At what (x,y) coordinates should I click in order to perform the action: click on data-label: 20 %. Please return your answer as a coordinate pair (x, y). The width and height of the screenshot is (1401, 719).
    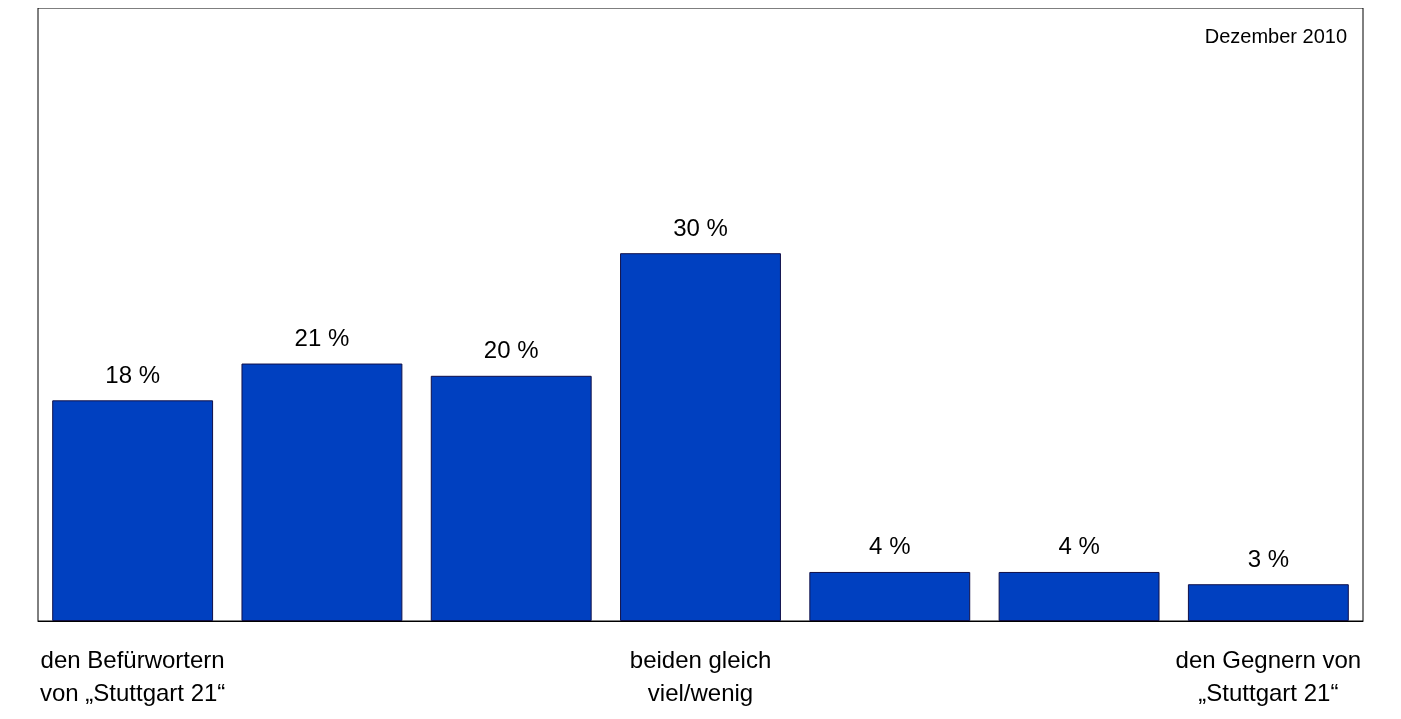
    Looking at the image, I should click on (511, 350).